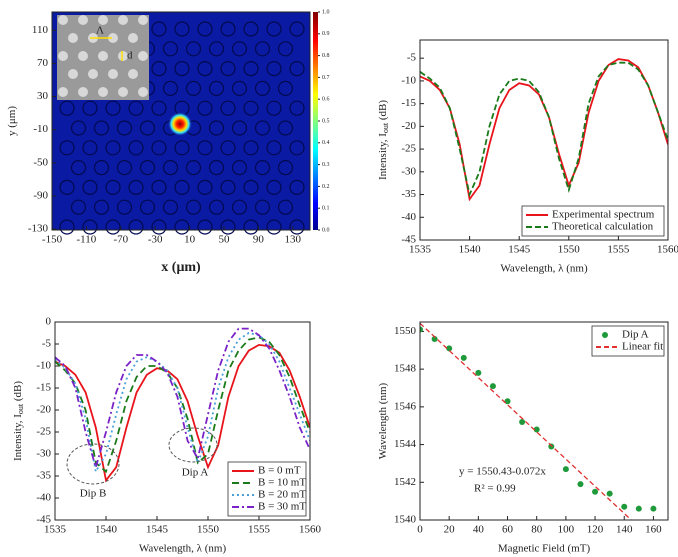 The height and width of the screenshot is (557, 678). Describe the element at coordinates (544, 130) in the screenshot. I see `series-line` at that location.